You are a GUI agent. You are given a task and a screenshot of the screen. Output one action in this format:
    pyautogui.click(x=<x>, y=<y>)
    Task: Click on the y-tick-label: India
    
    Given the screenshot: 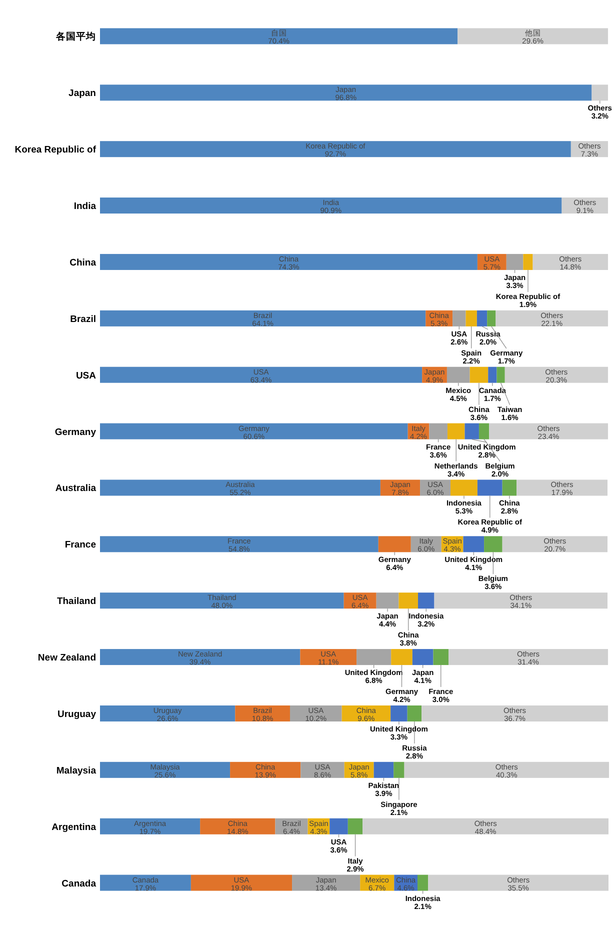 What is the action you would take?
    pyautogui.click(x=85, y=206)
    